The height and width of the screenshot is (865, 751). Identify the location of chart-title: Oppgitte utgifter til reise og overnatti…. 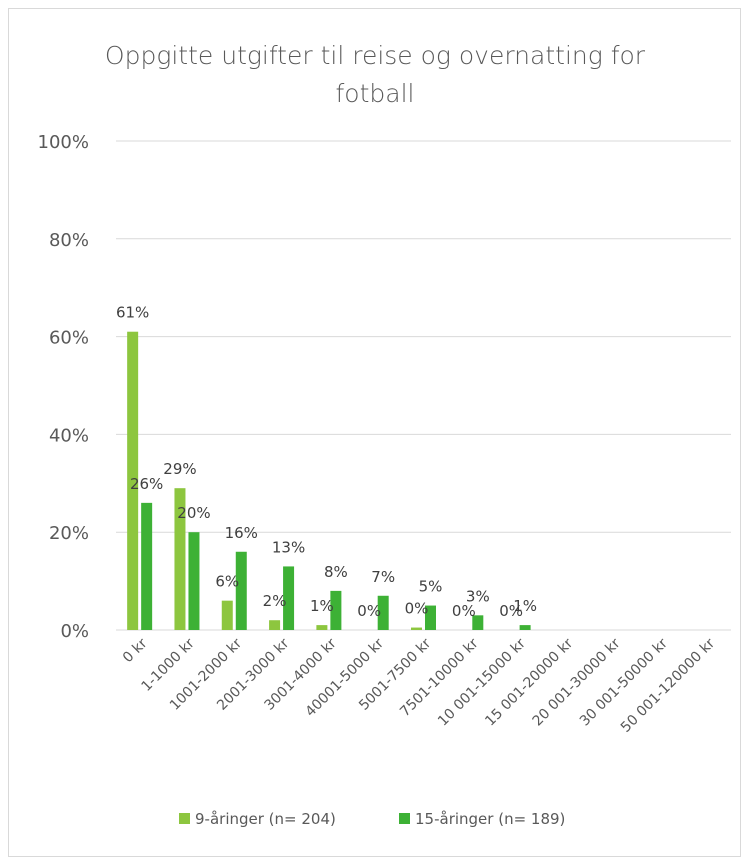
(375, 74).